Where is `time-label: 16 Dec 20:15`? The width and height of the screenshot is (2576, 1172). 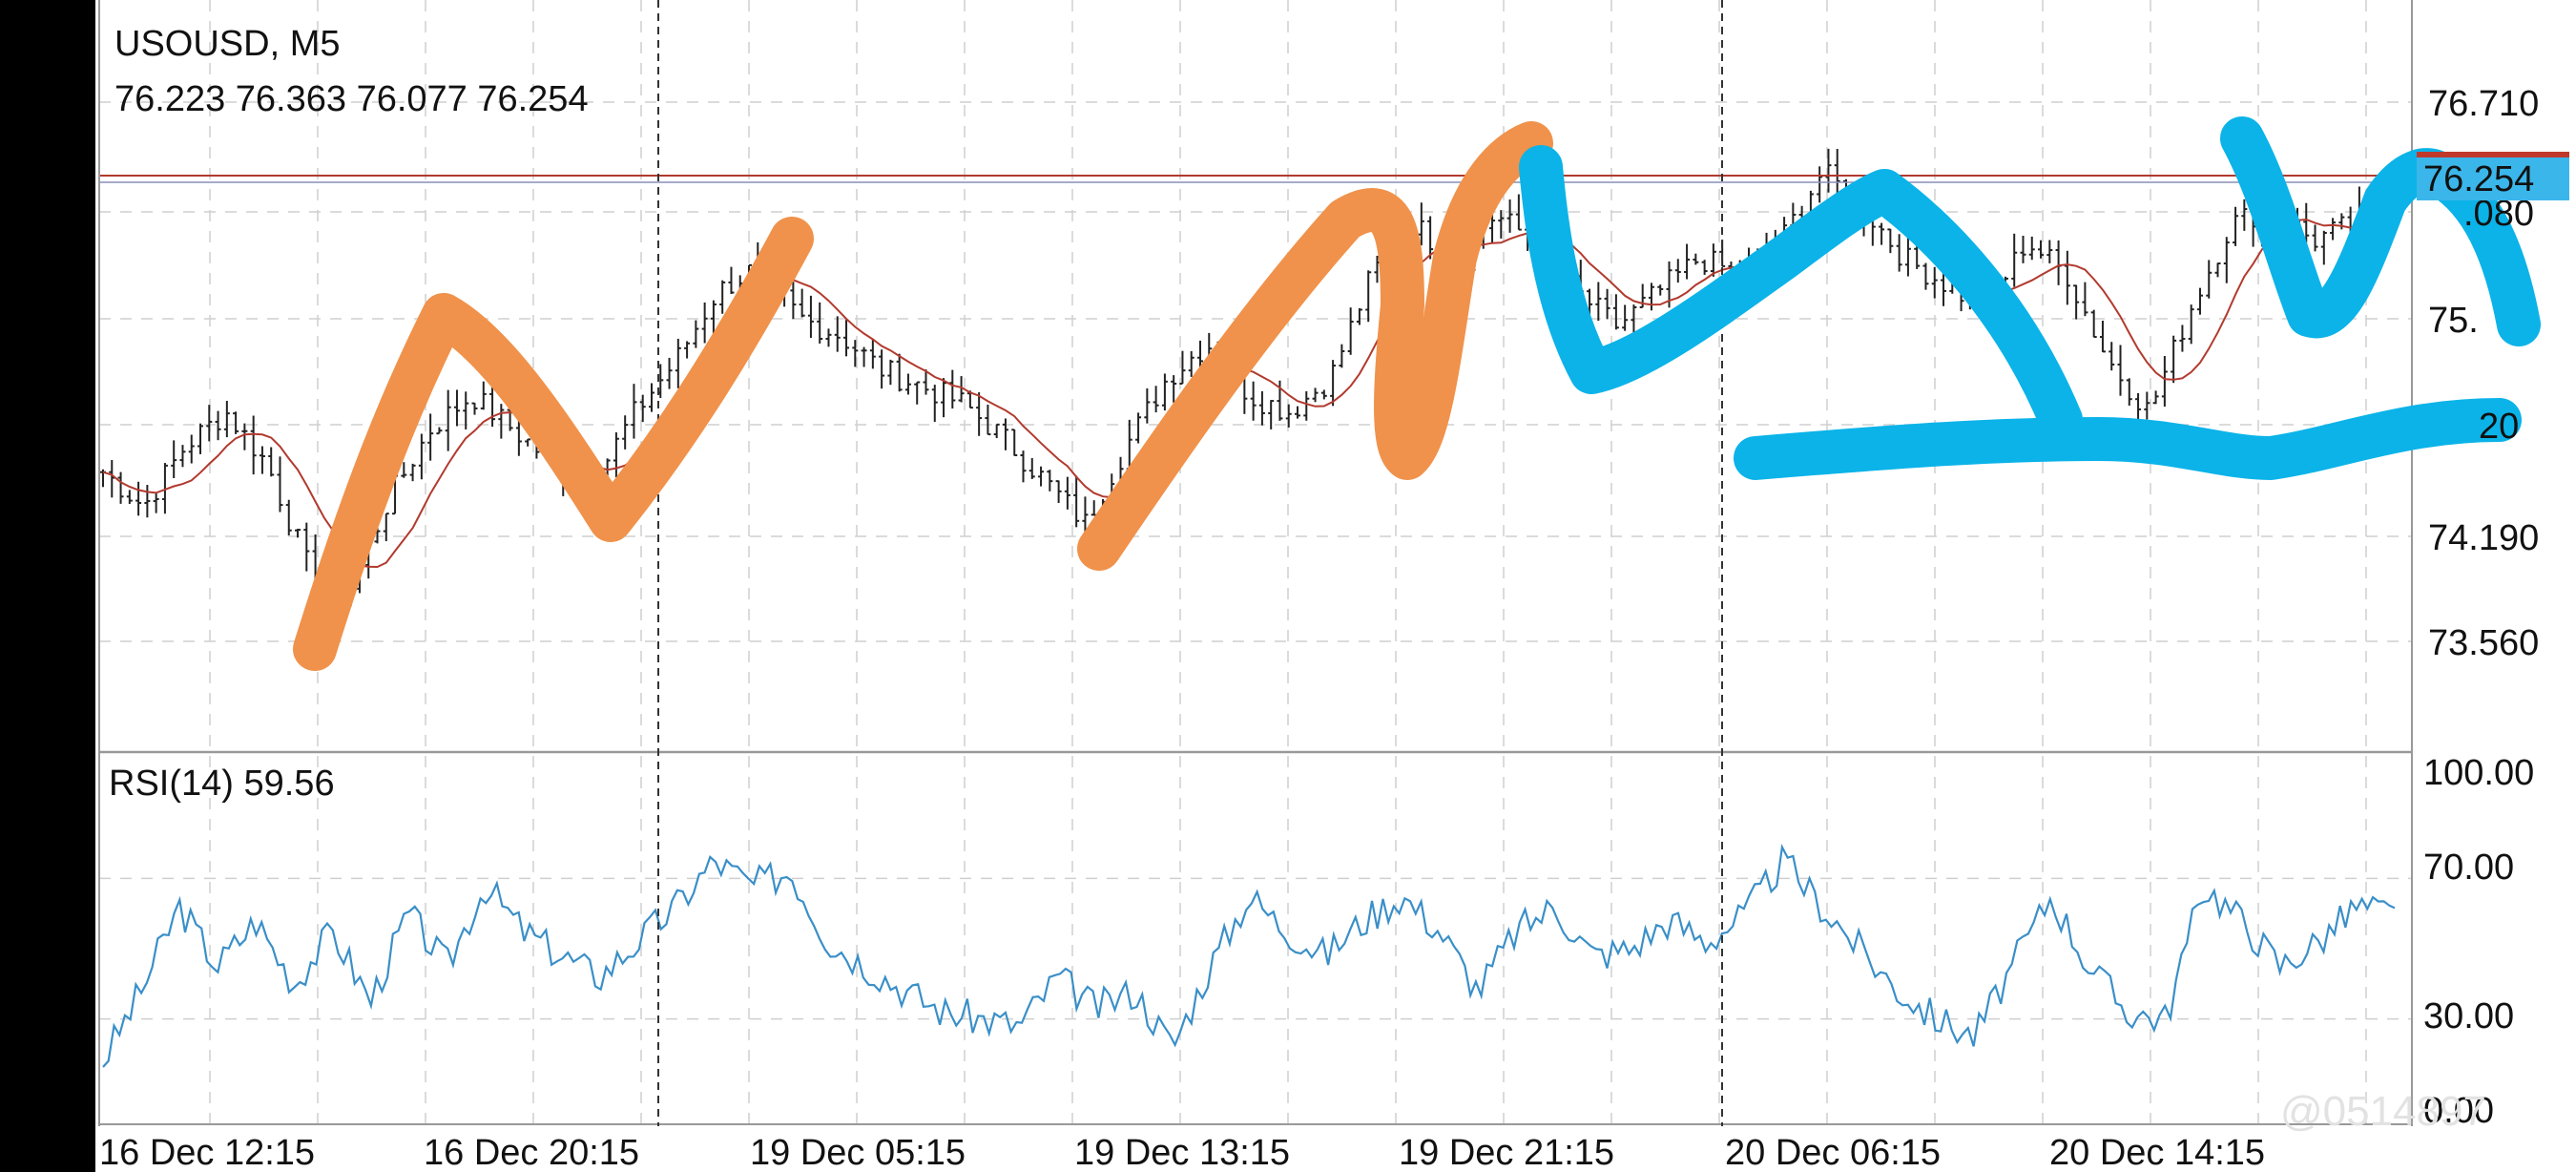 time-label: 16 Dec 20:15 is located at coordinates (531, 1152).